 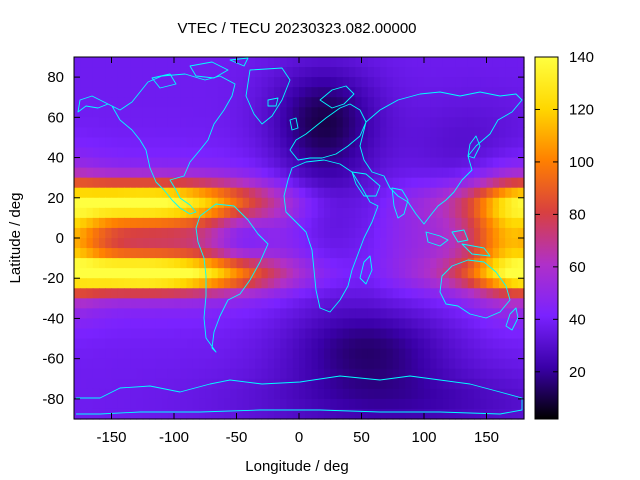 I want to click on chart-title: VTEC / TECU 20230323.082.00000, so click(x=296, y=28).